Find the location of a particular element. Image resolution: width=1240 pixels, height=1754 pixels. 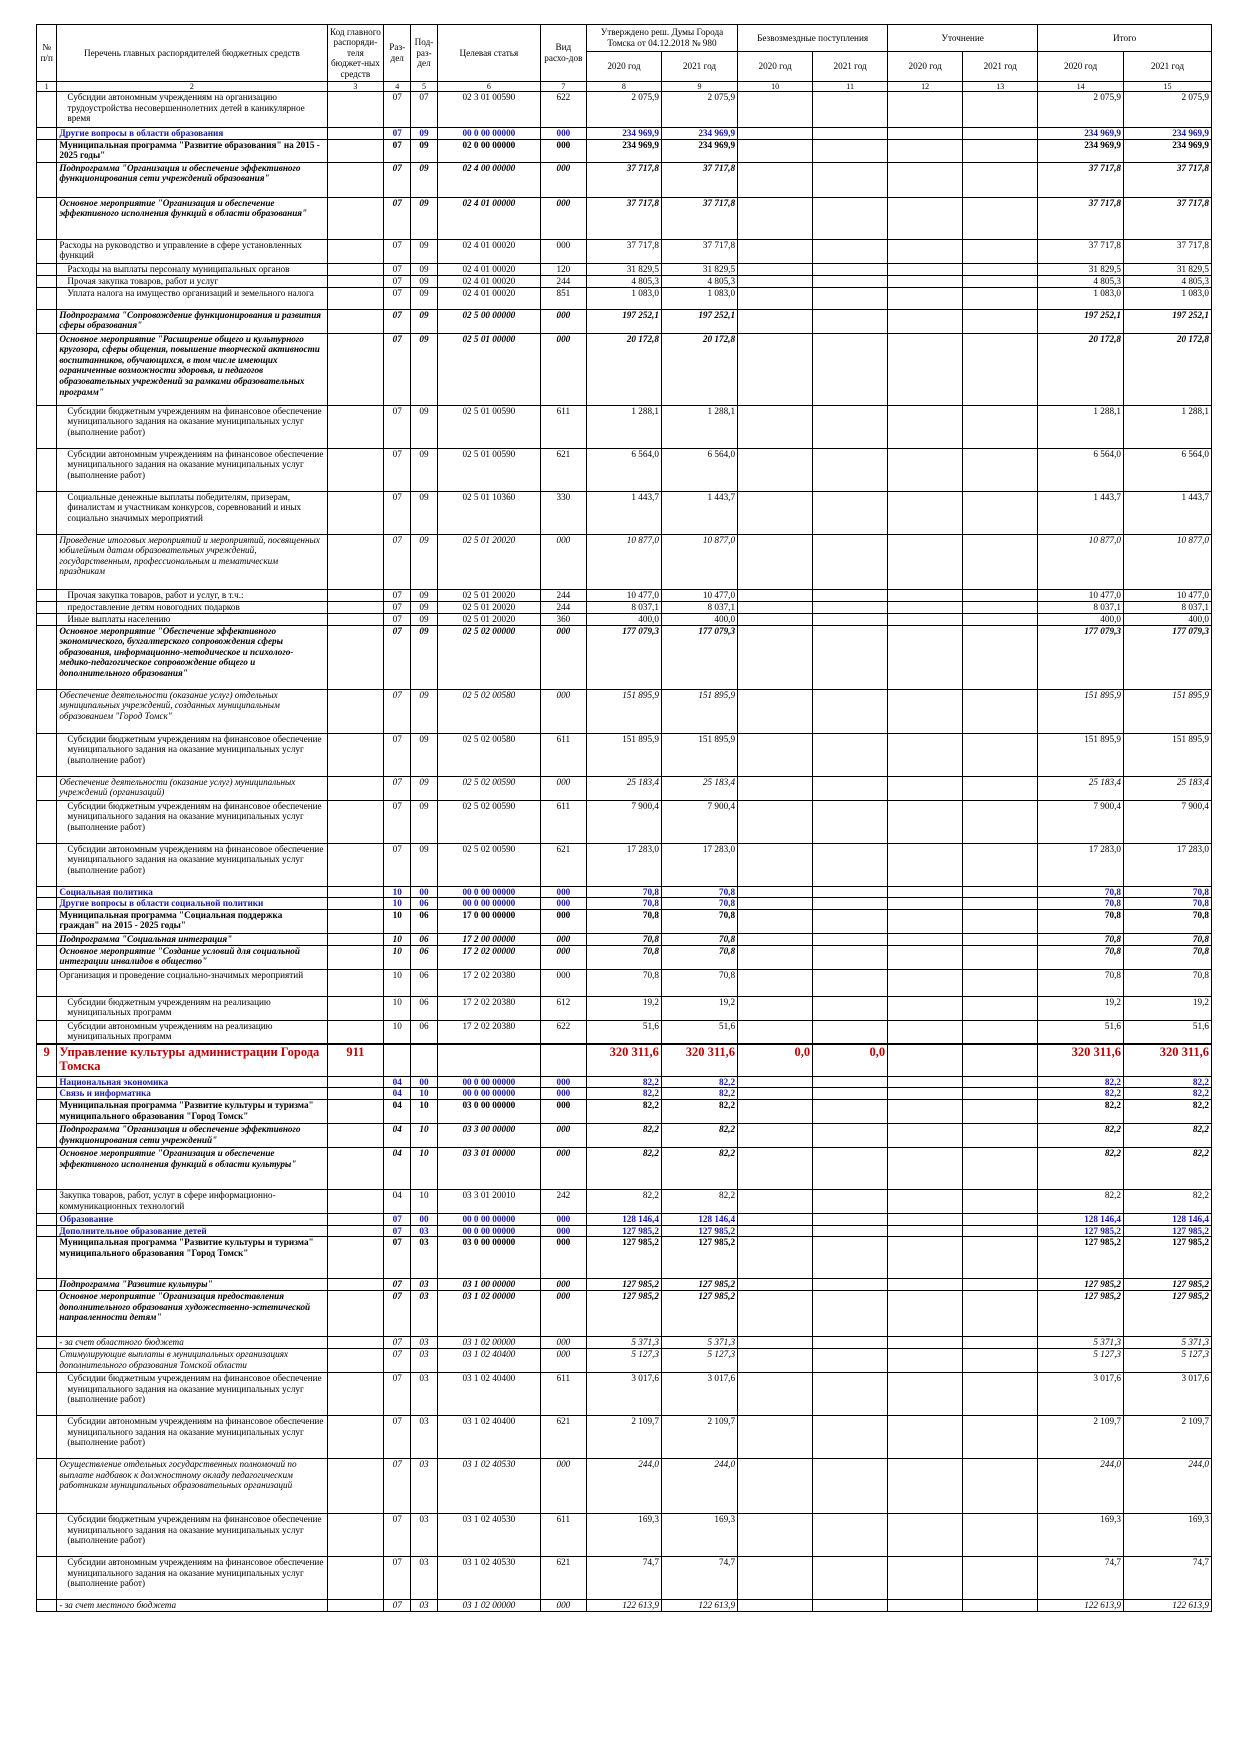

row-approved-2021: 70,8 is located at coordinates (699, 903).